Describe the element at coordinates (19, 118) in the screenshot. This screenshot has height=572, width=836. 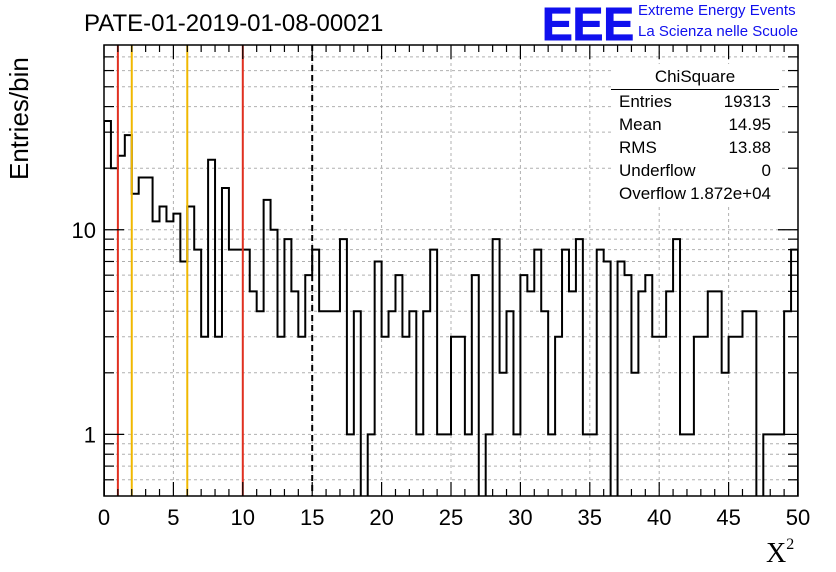
I see `y-axis-label: Entries/bin` at that location.